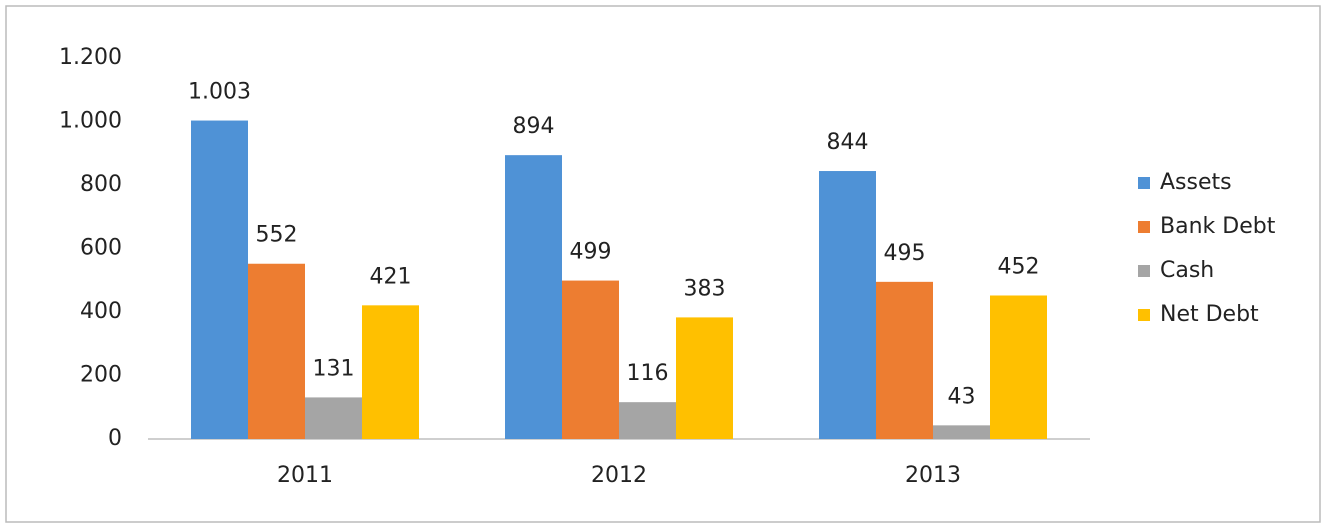 The width and height of the screenshot is (1326, 528). What do you see at coordinates (1196, 182) in the screenshot?
I see `legend-label: Assets` at bounding box center [1196, 182].